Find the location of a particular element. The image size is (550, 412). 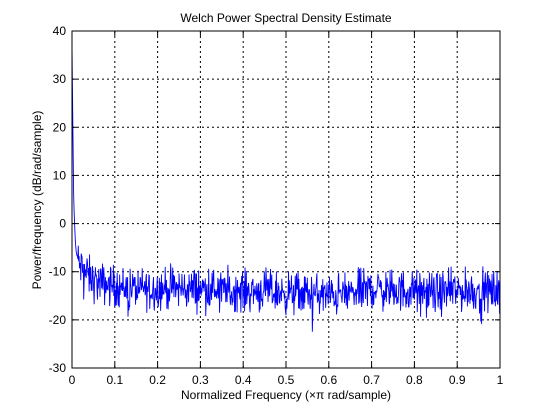

chart-title: Welch Power Spectral Density Estimate is located at coordinates (286, 18).